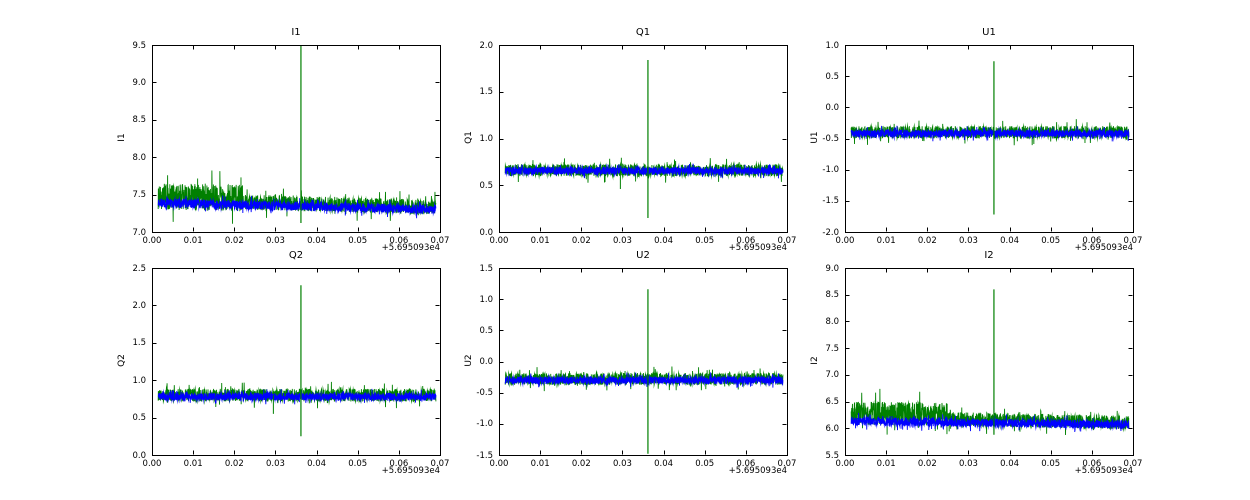  I want to click on y-tick-label: 6.5, so click(832, 402).